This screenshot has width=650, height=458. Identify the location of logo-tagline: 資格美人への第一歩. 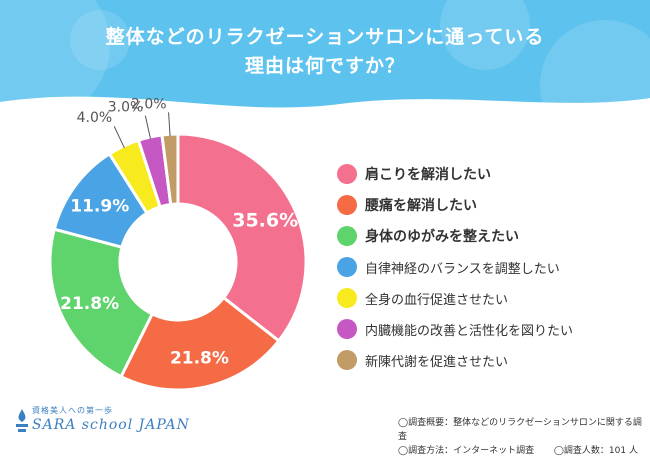
(72, 410).